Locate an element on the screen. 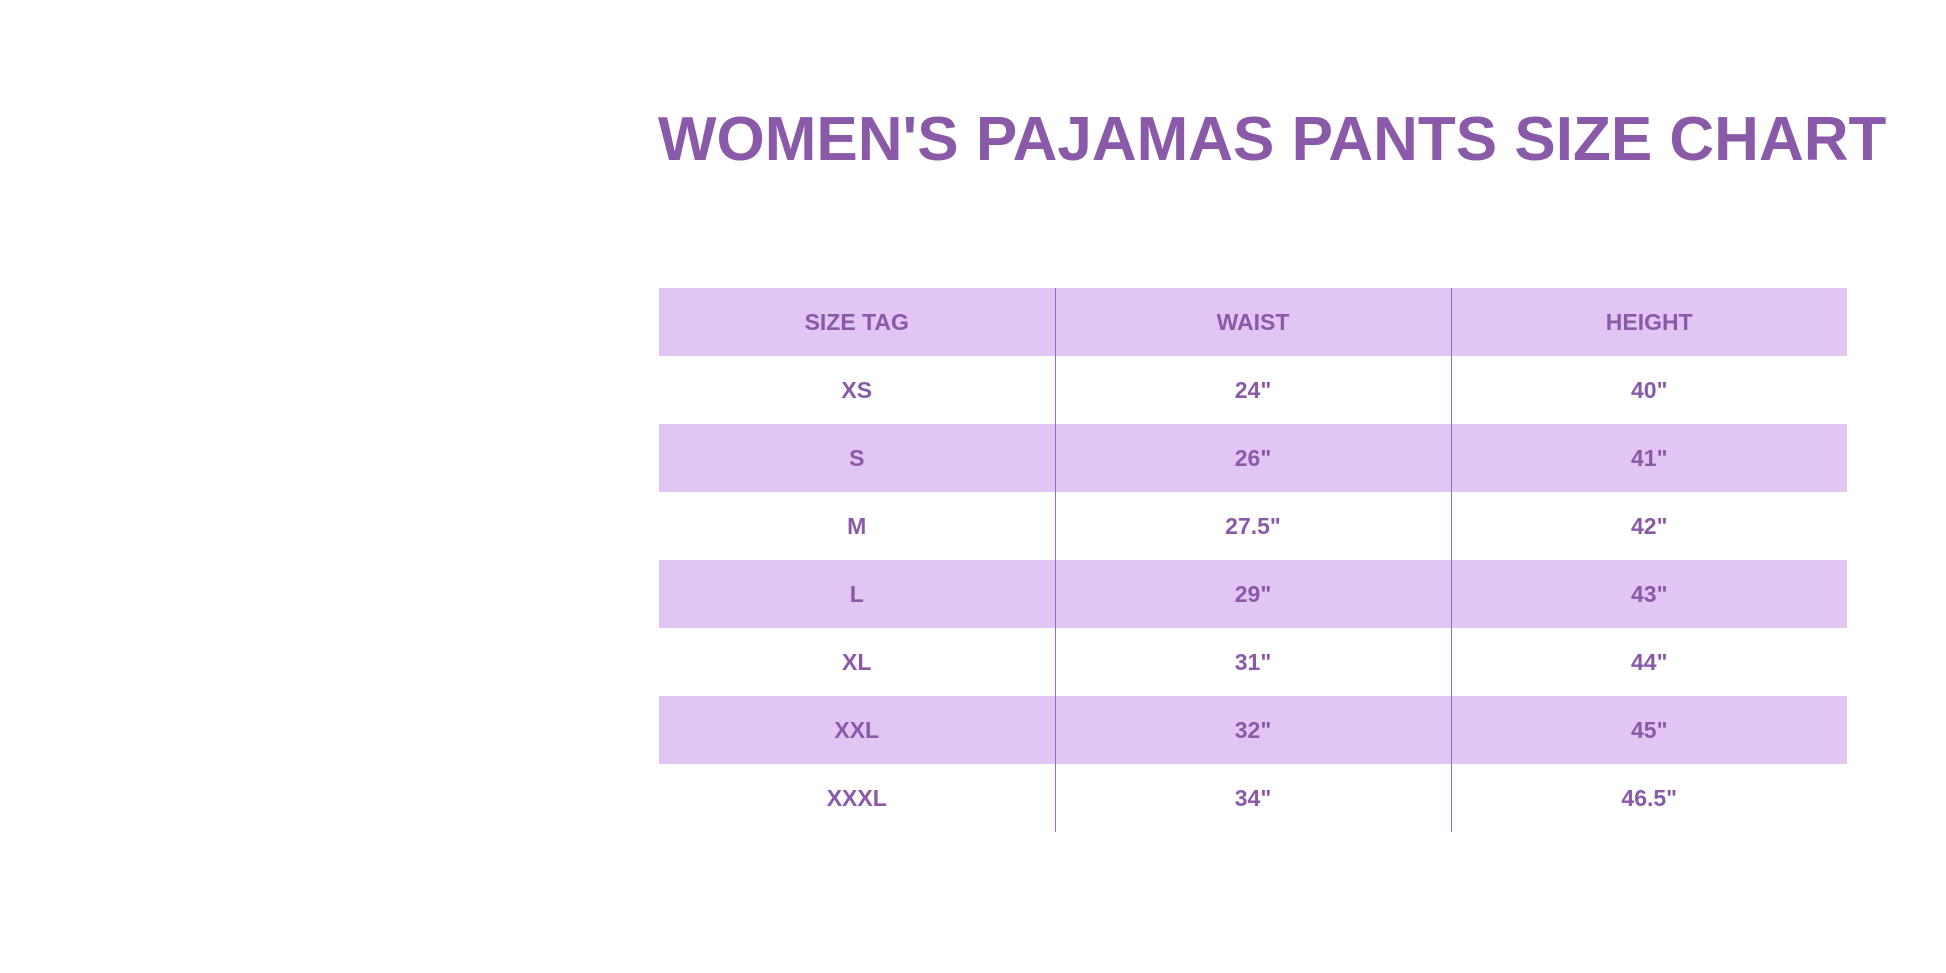 The width and height of the screenshot is (1946, 973). waist-cell: 29" is located at coordinates (1252, 594).